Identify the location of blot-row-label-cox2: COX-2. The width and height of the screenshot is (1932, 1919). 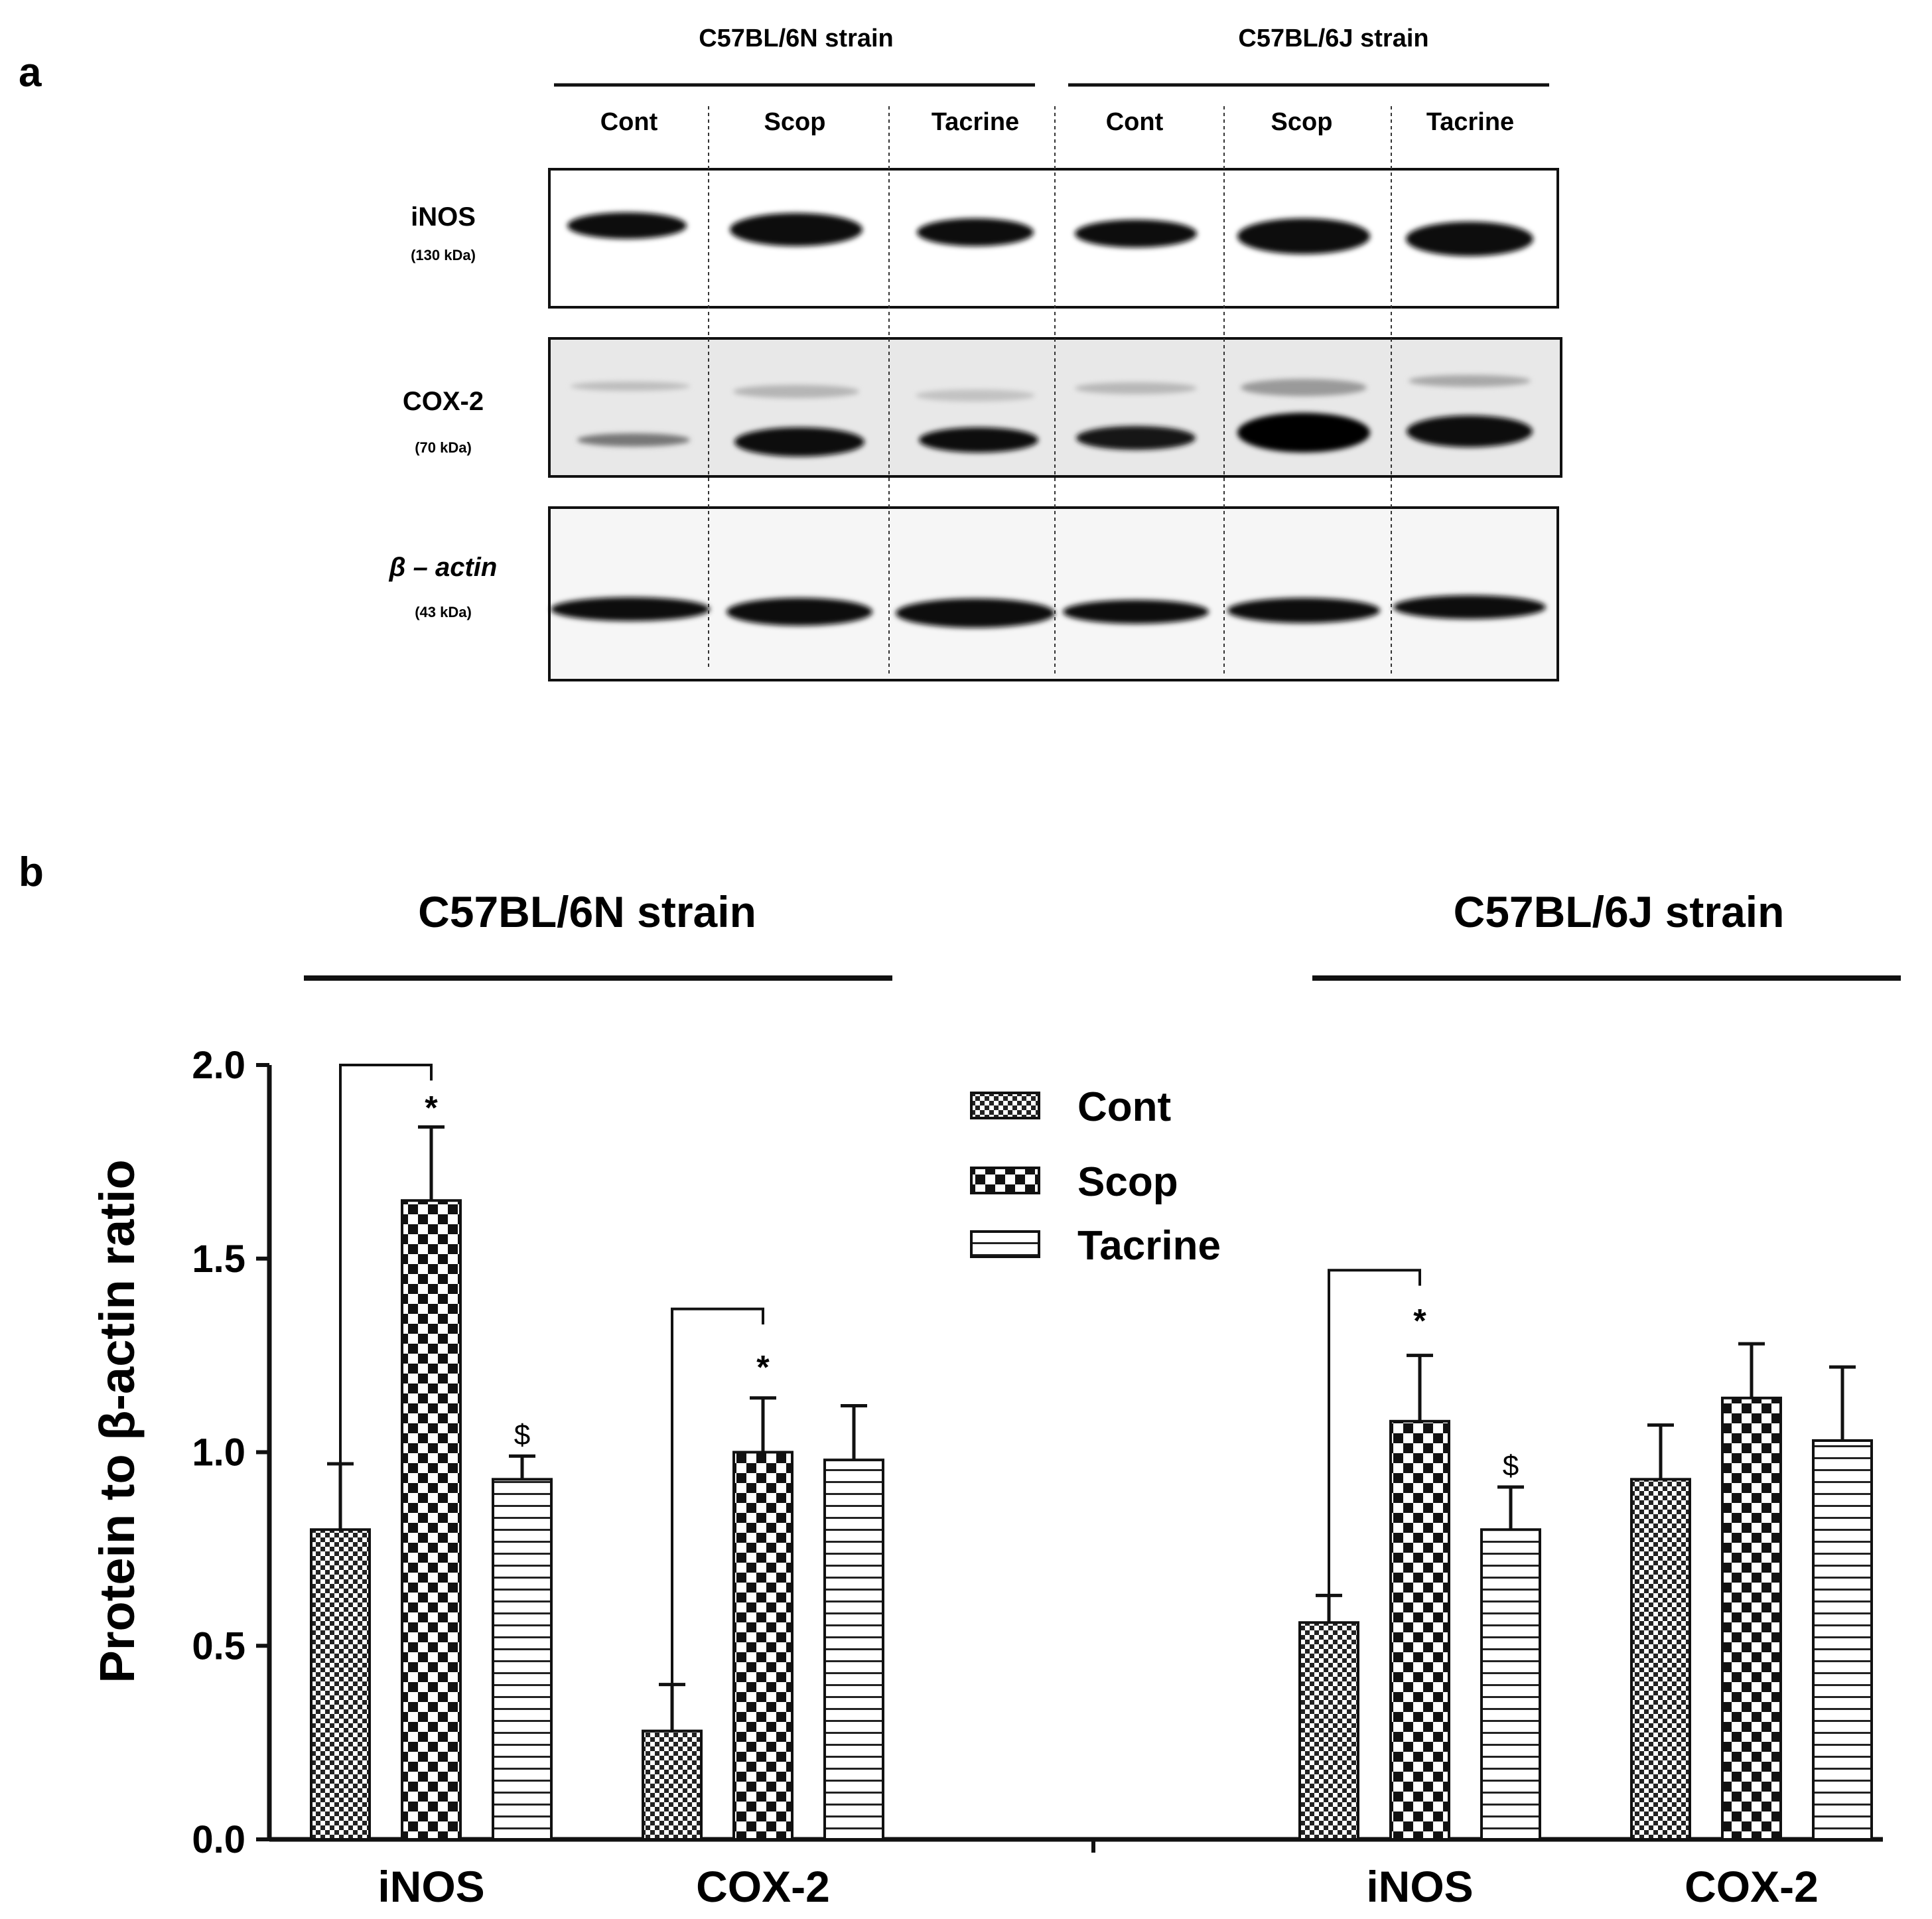
(443, 401).